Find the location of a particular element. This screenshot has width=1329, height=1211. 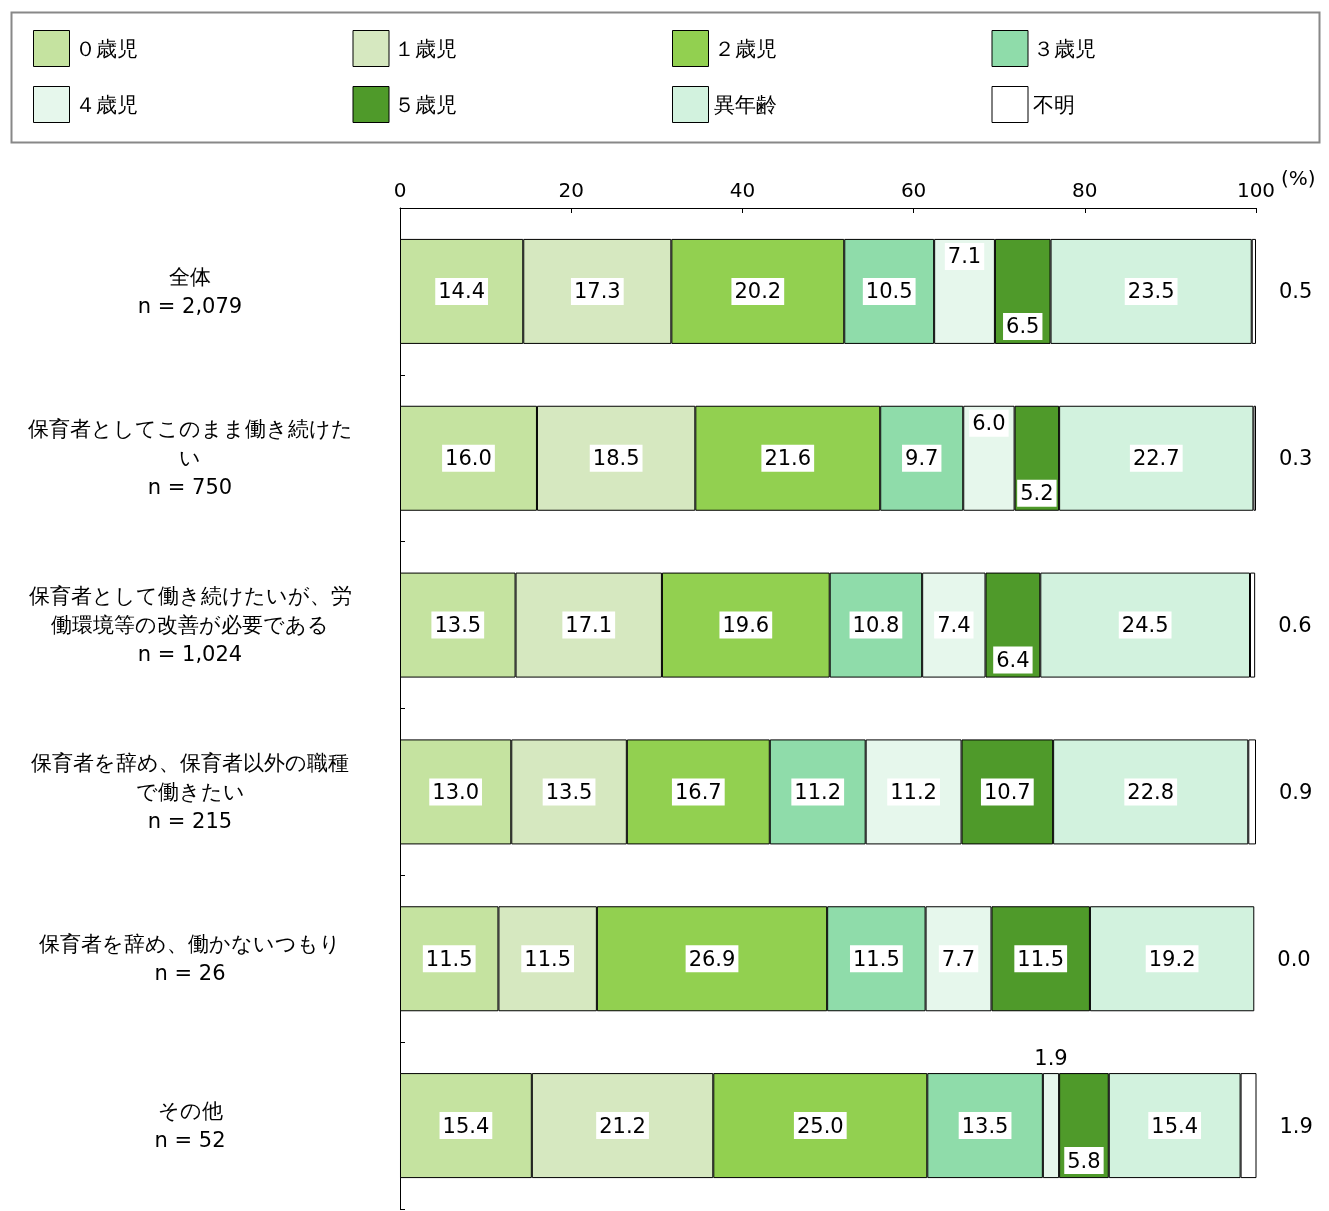

y-tick-label: 保育者としてこのまま働き続けたい n = 750 is located at coordinates (190, 458).